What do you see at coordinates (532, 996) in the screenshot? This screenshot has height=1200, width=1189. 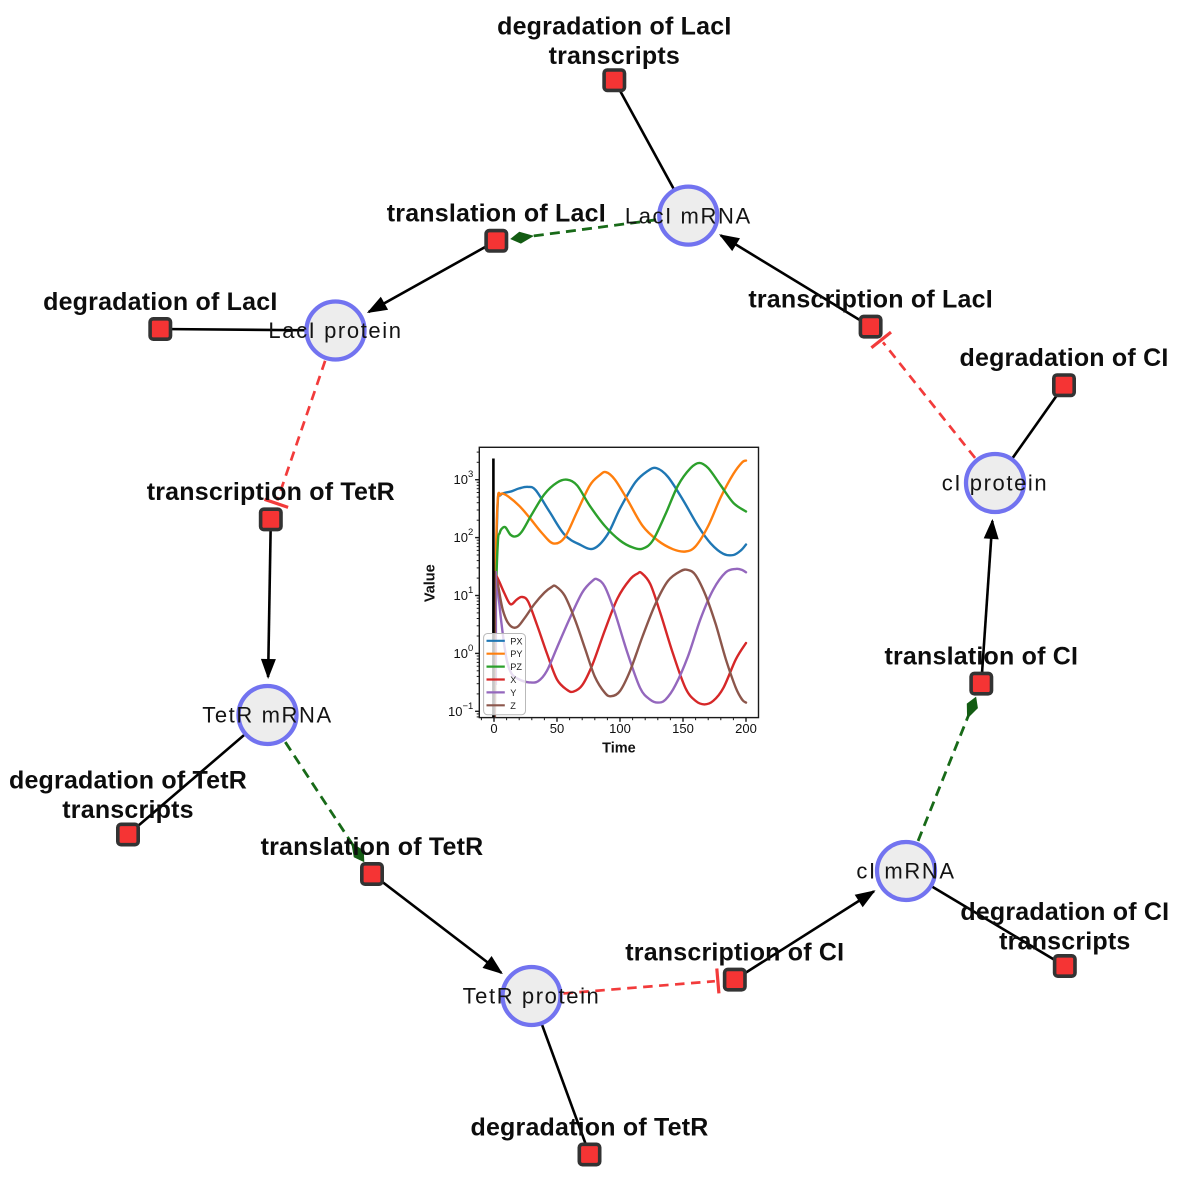 I see `svg-text: TetR protein` at bounding box center [532, 996].